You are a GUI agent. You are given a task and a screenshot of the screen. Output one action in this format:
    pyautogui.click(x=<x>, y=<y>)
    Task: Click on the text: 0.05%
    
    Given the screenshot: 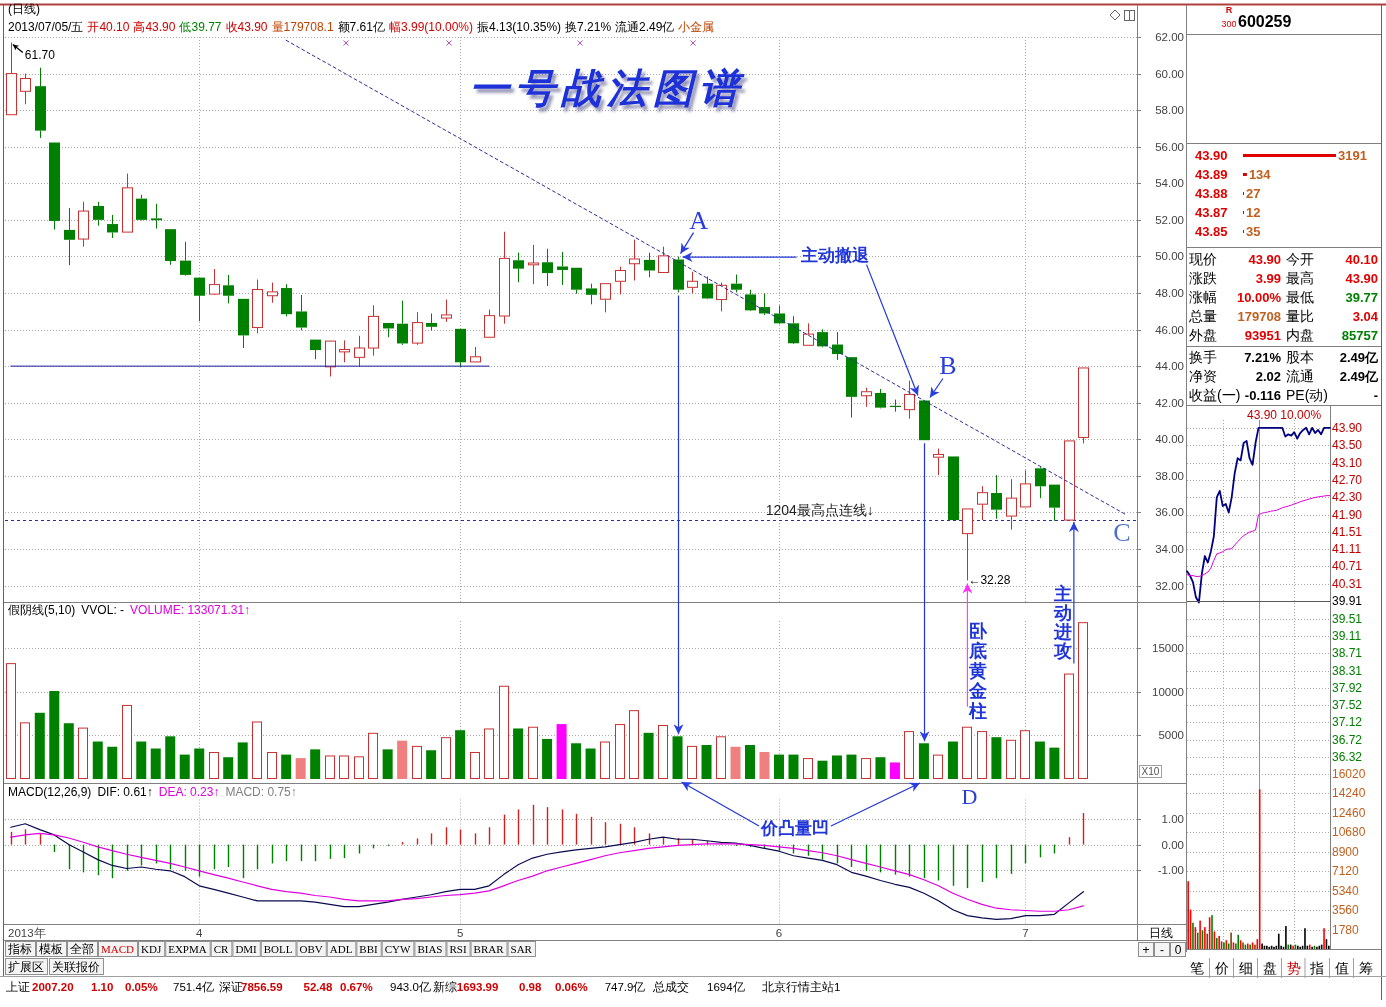 What is the action you would take?
    pyautogui.click(x=141, y=987)
    